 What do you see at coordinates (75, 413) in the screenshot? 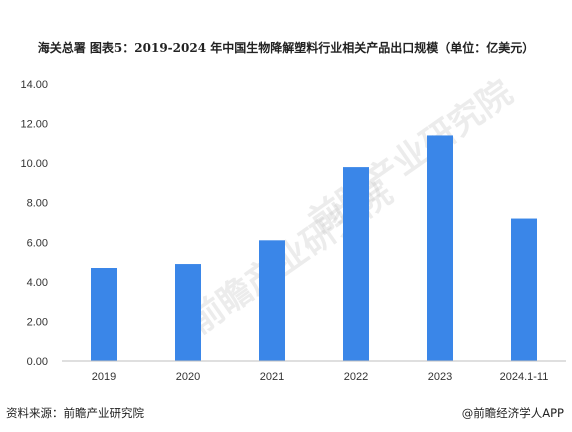
I see `source-note: 资料来源：前瞻产业研究院` at bounding box center [75, 413].